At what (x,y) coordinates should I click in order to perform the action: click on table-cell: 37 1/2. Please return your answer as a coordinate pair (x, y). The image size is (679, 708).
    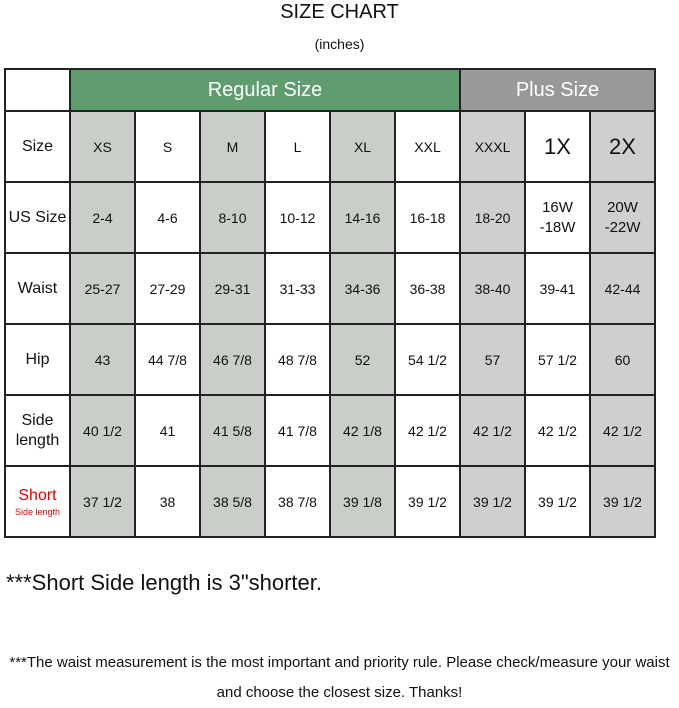
    Looking at the image, I should click on (102, 501).